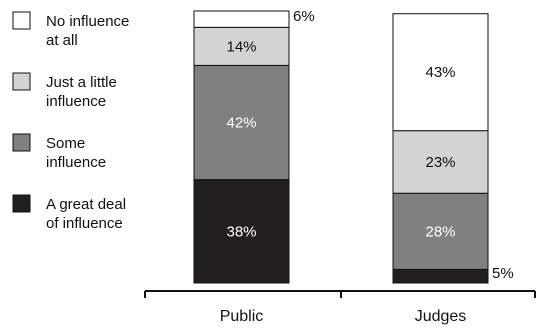 This screenshot has height=329, width=540. I want to click on legend-swatch-some-influence, so click(21, 142).